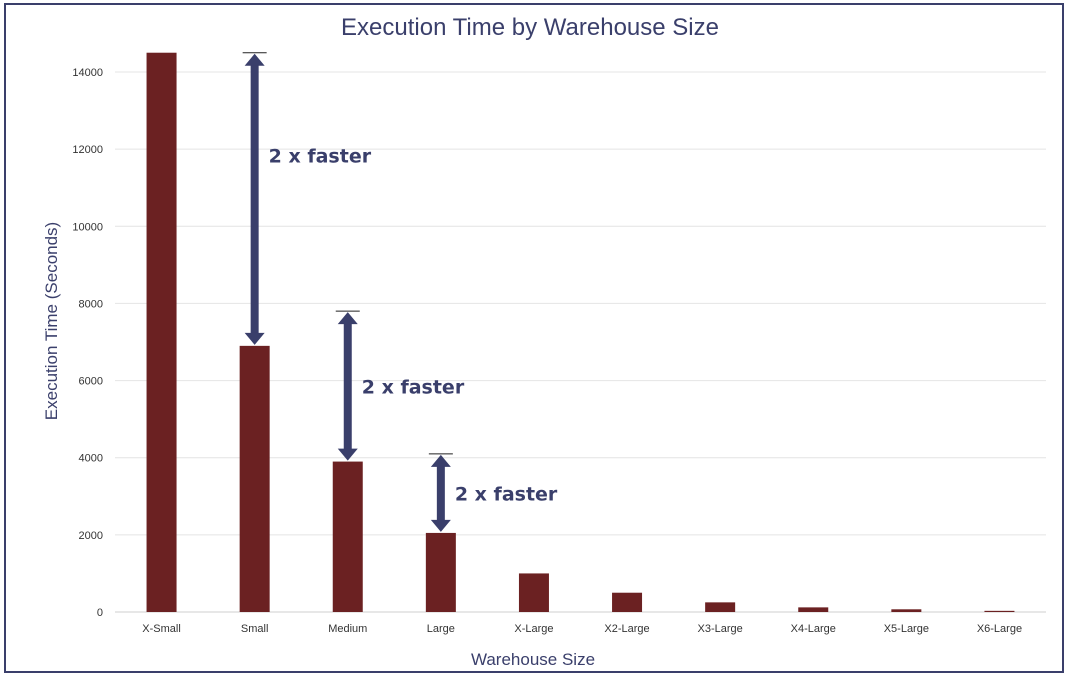  I want to click on x-tick-label: X-Large, so click(533, 629).